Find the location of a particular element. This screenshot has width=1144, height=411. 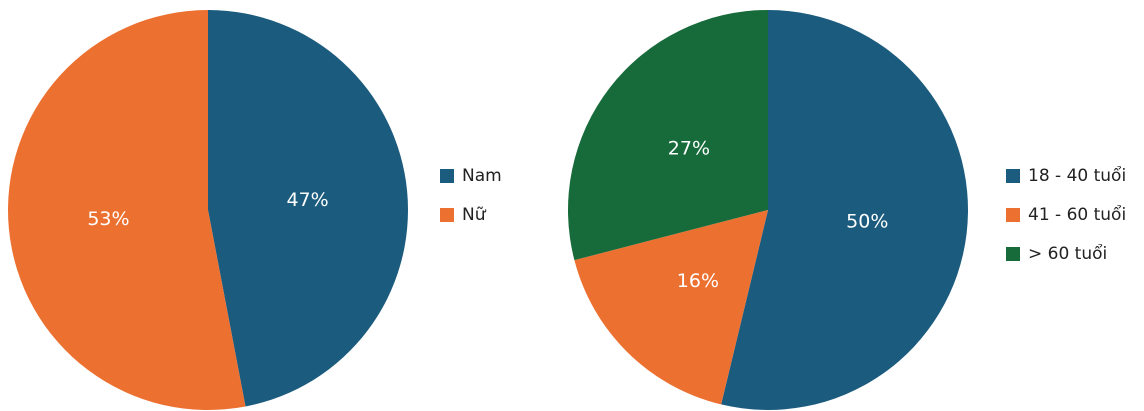

legend-label: 41 - 60 tuổi is located at coordinates (1077, 214).